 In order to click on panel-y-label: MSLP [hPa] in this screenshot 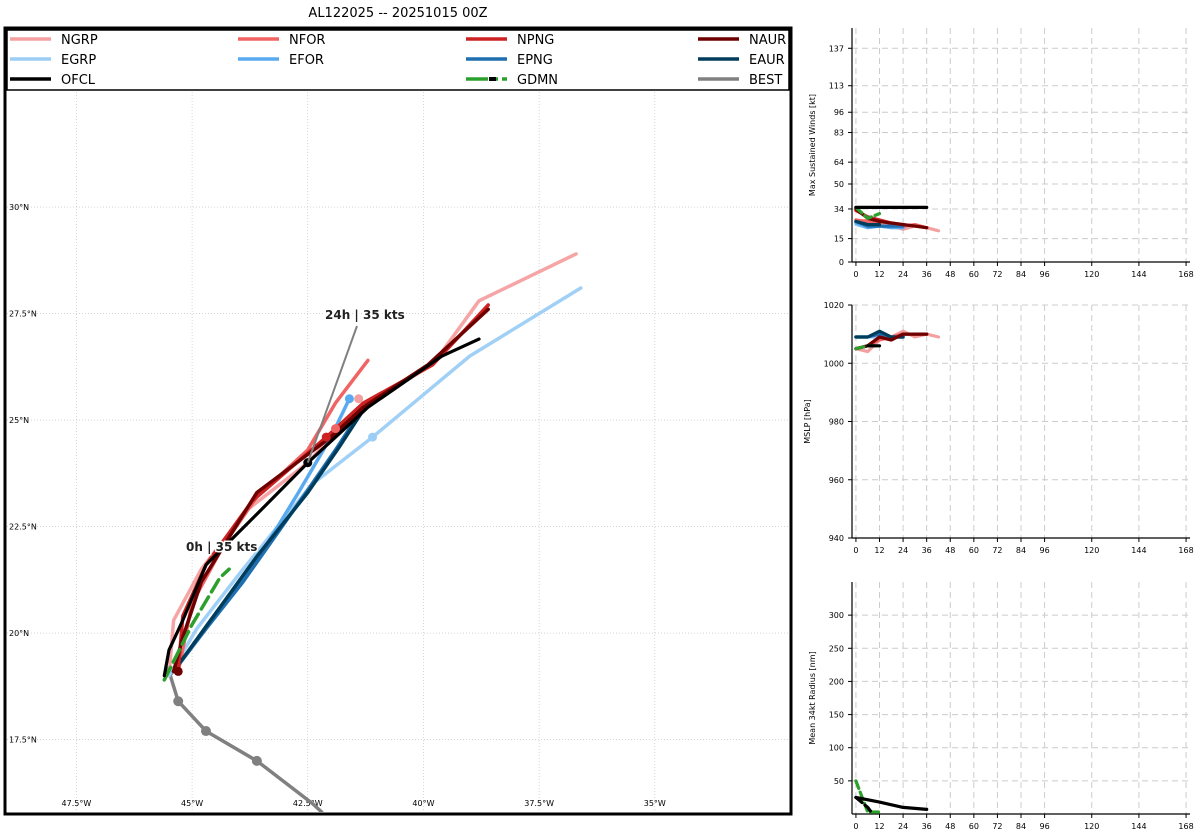, I will do `click(807, 421)`.